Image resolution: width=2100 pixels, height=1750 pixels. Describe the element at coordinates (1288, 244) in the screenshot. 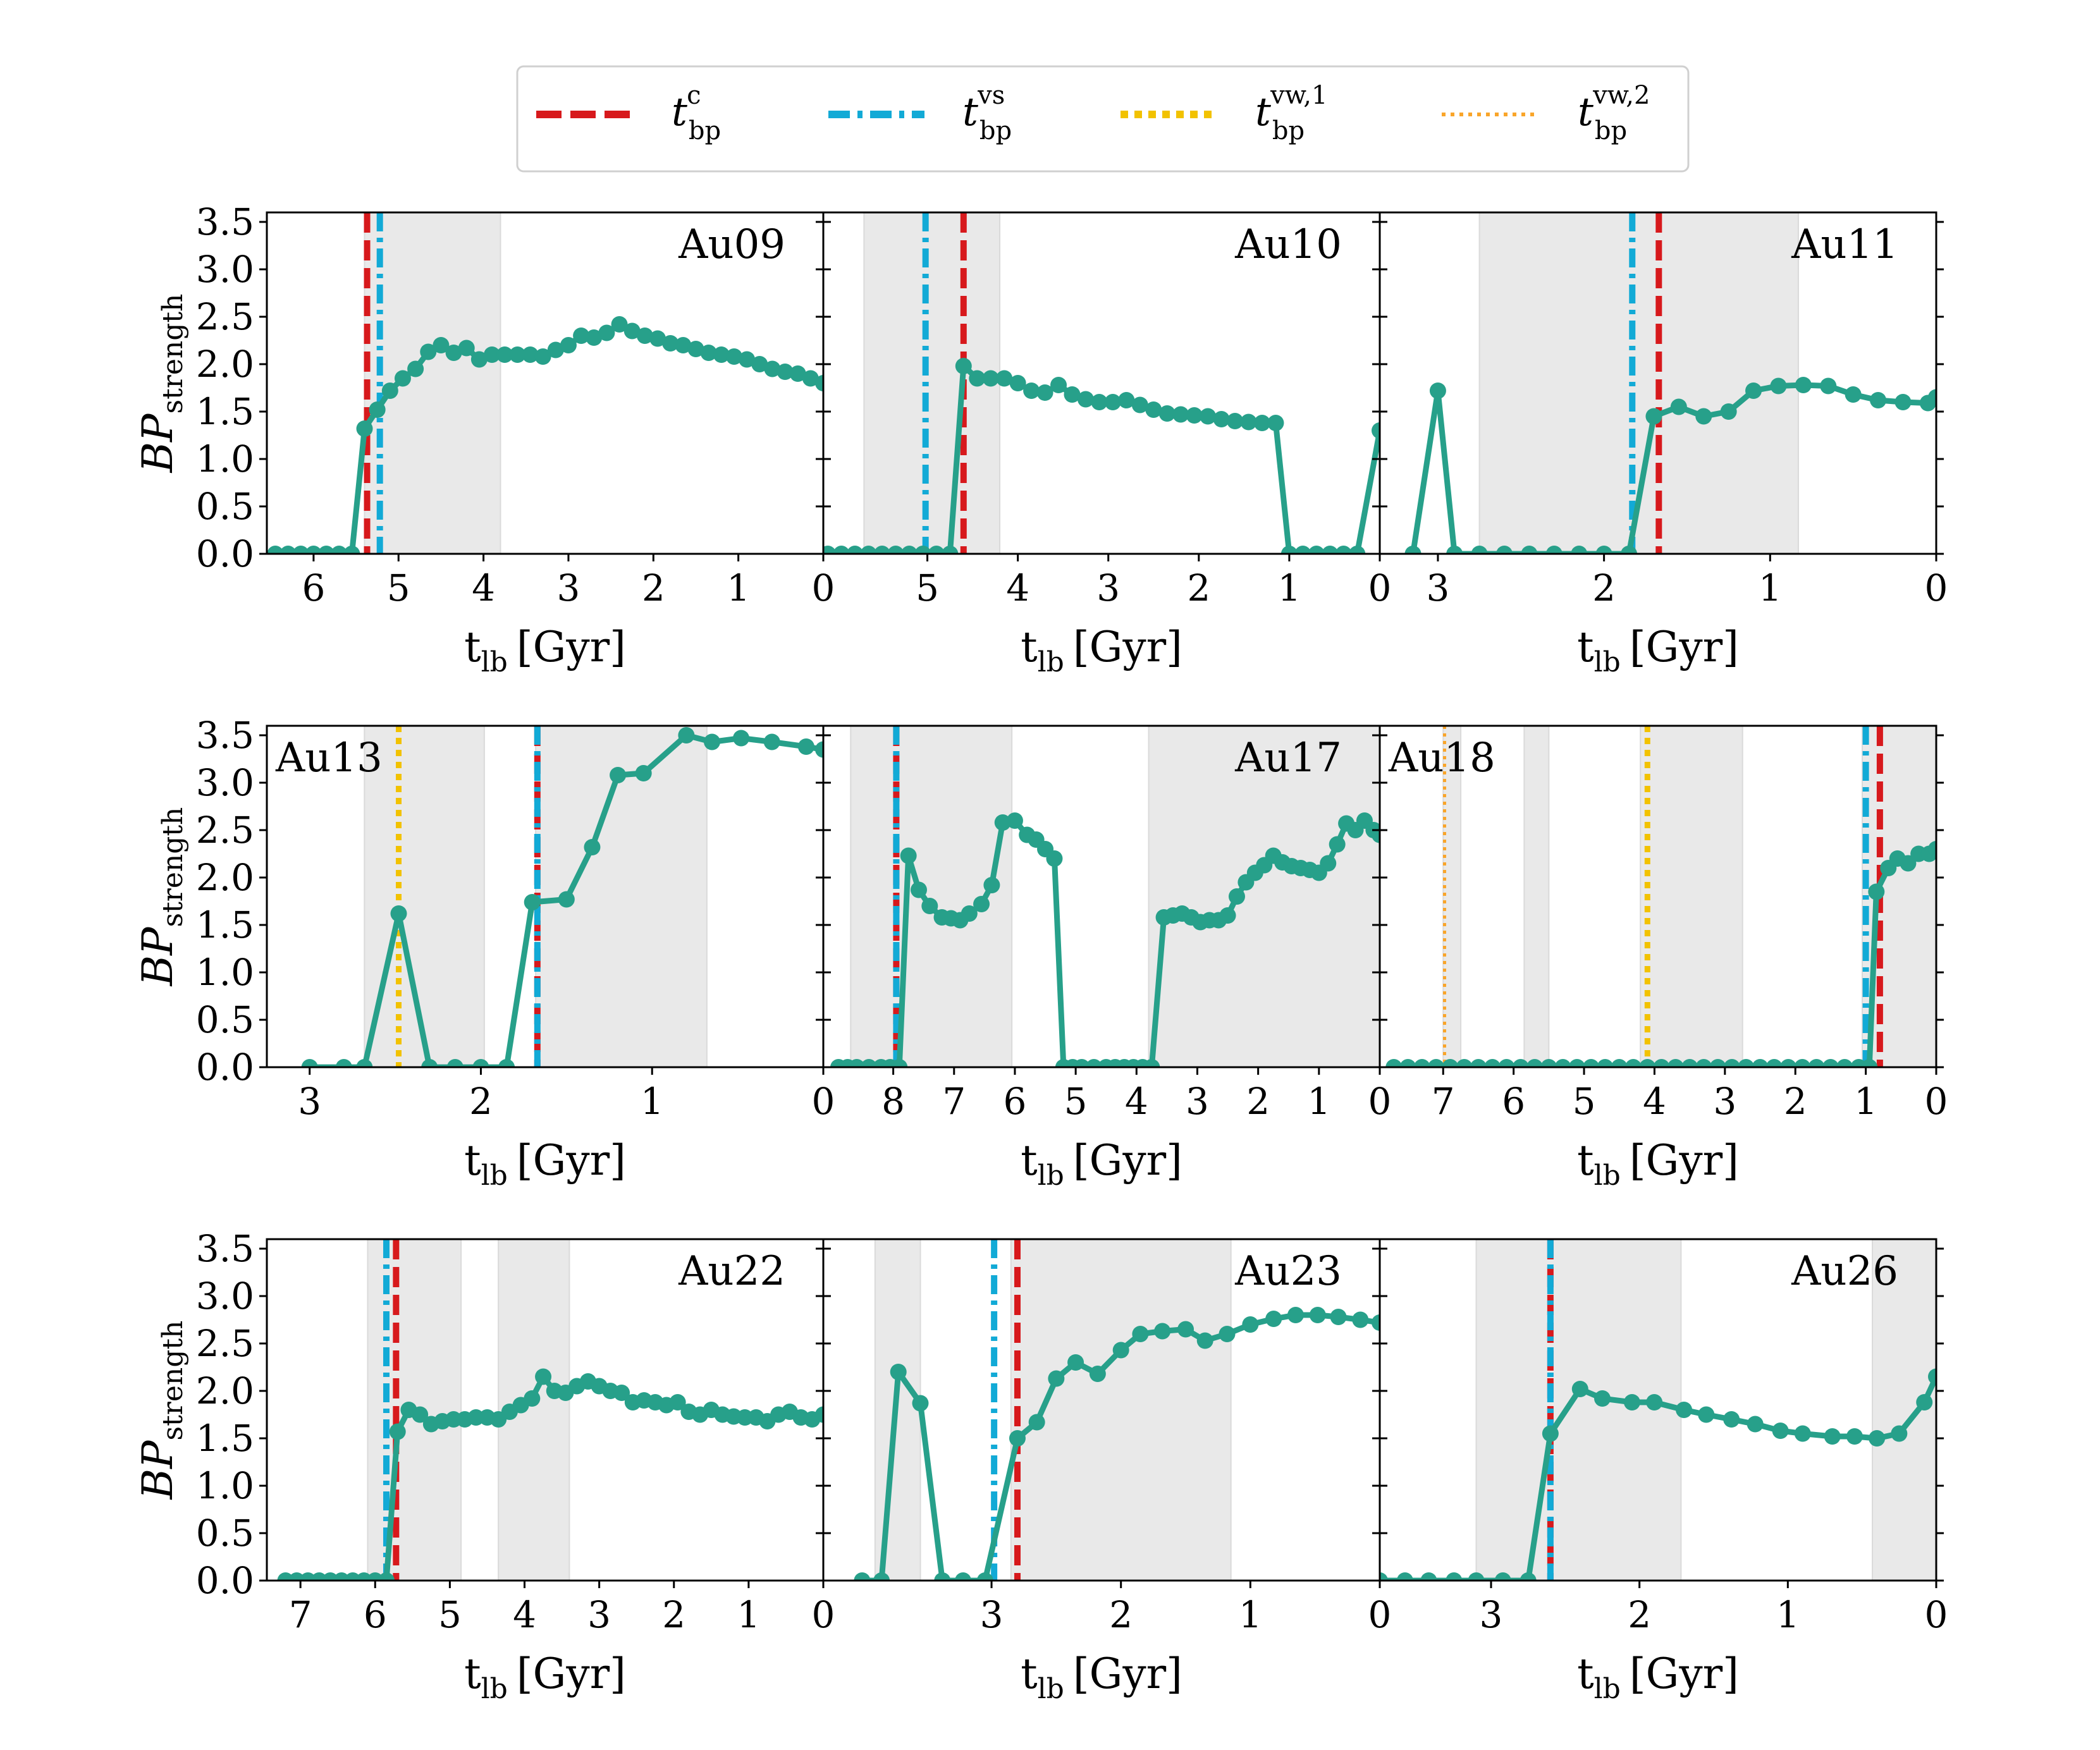

I see `panel-name-label: Au10` at that location.